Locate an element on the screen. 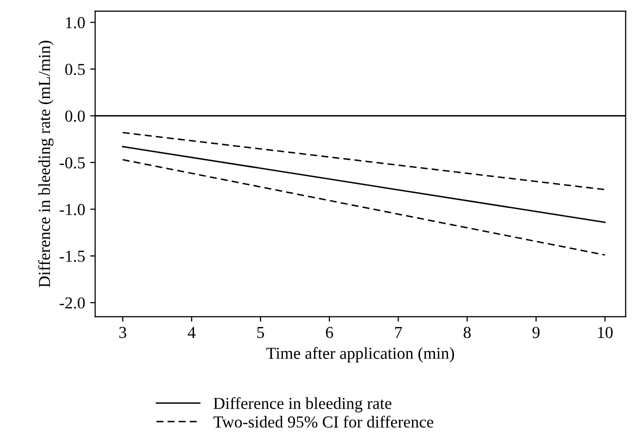  x-tick-label: 9 is located at coordinates (536, 332).